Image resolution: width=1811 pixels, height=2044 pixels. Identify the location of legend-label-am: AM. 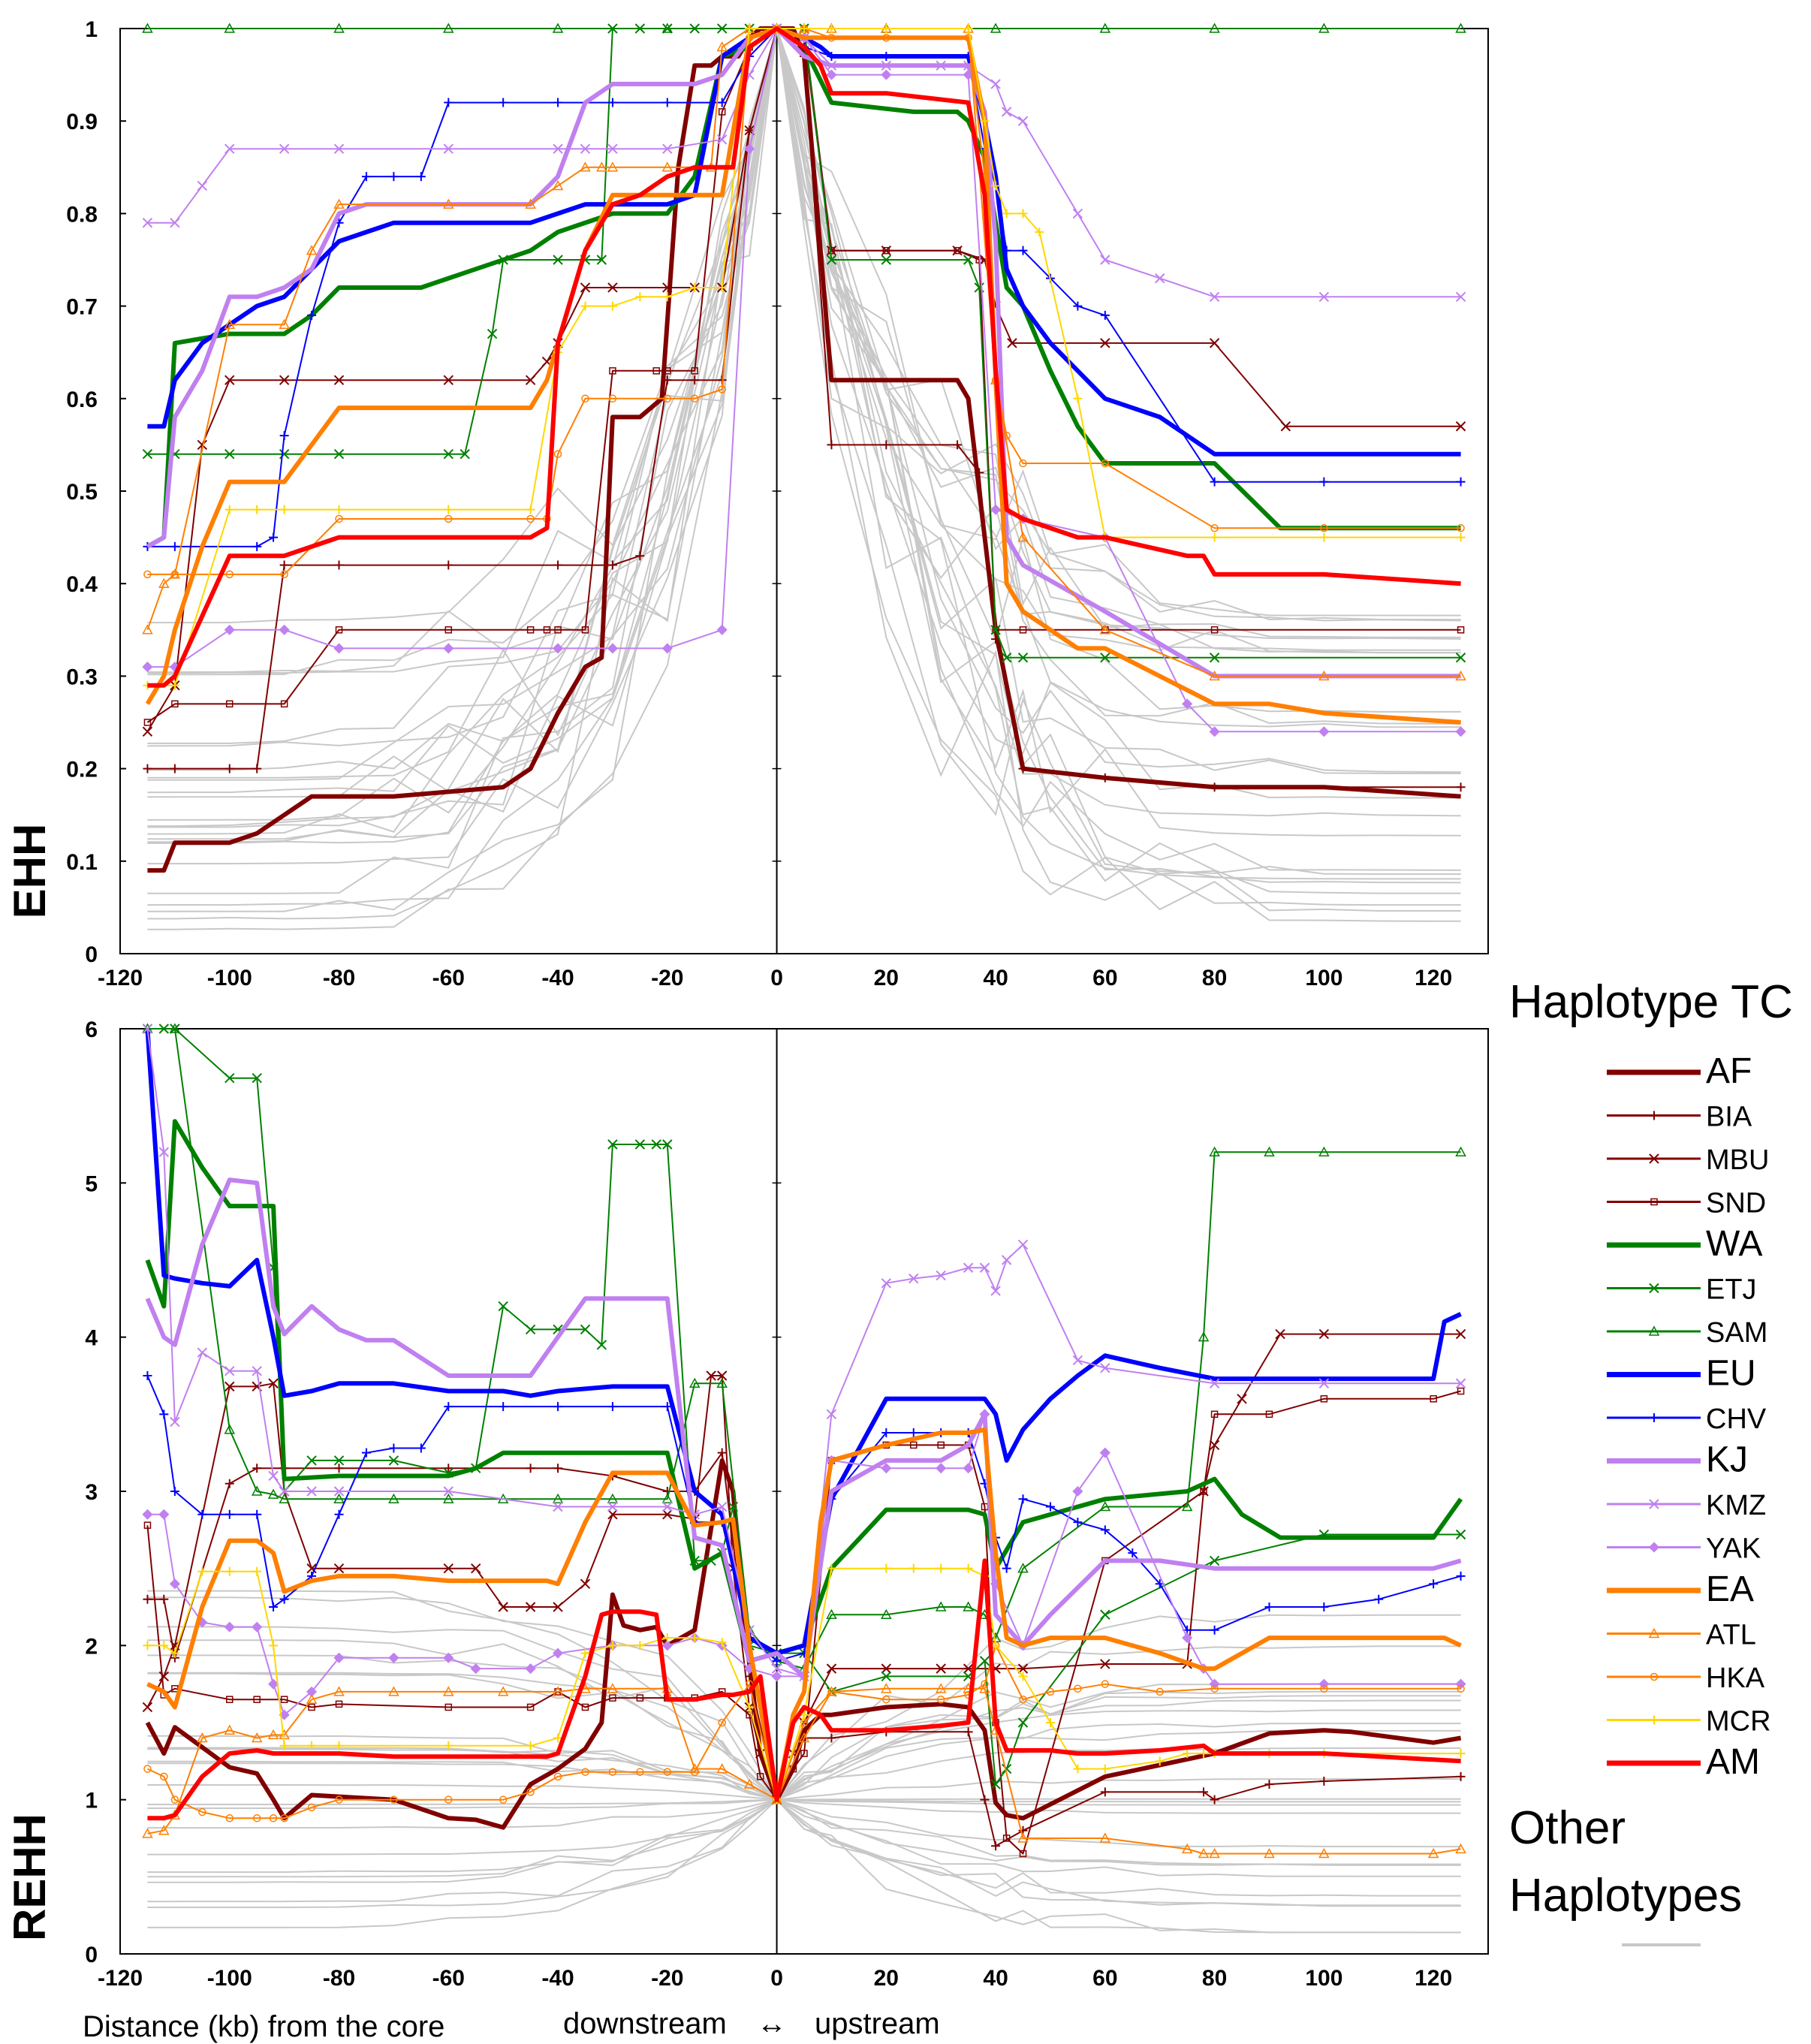
(1733, 1762).